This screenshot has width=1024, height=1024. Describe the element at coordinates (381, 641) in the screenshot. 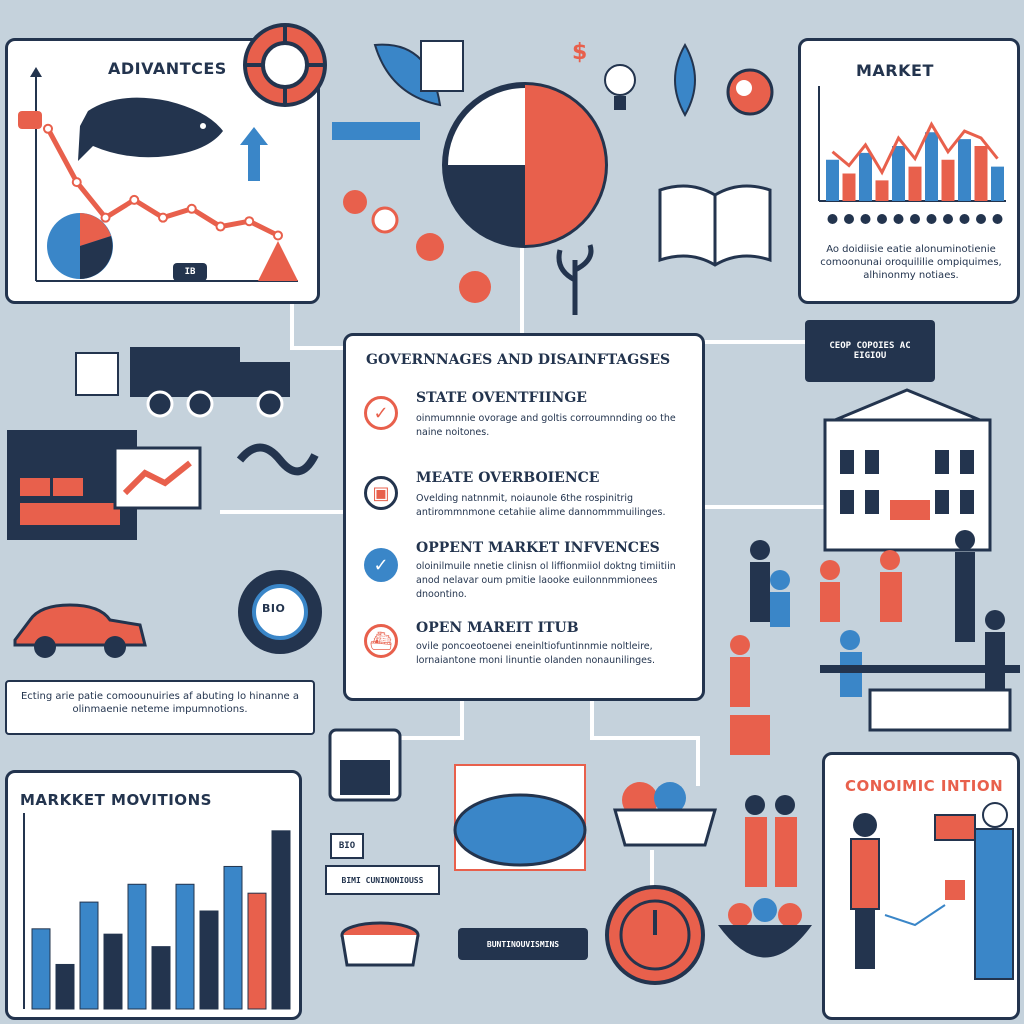

I see `ship-icon: ⛴` at that location.